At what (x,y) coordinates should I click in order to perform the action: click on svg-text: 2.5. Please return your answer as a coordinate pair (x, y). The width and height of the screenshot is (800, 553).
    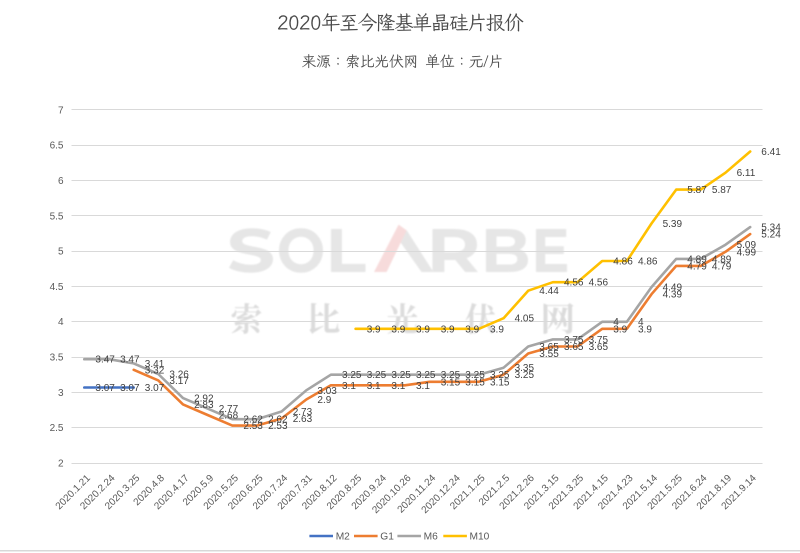
    Looking at the image, I should click on (57, 428).